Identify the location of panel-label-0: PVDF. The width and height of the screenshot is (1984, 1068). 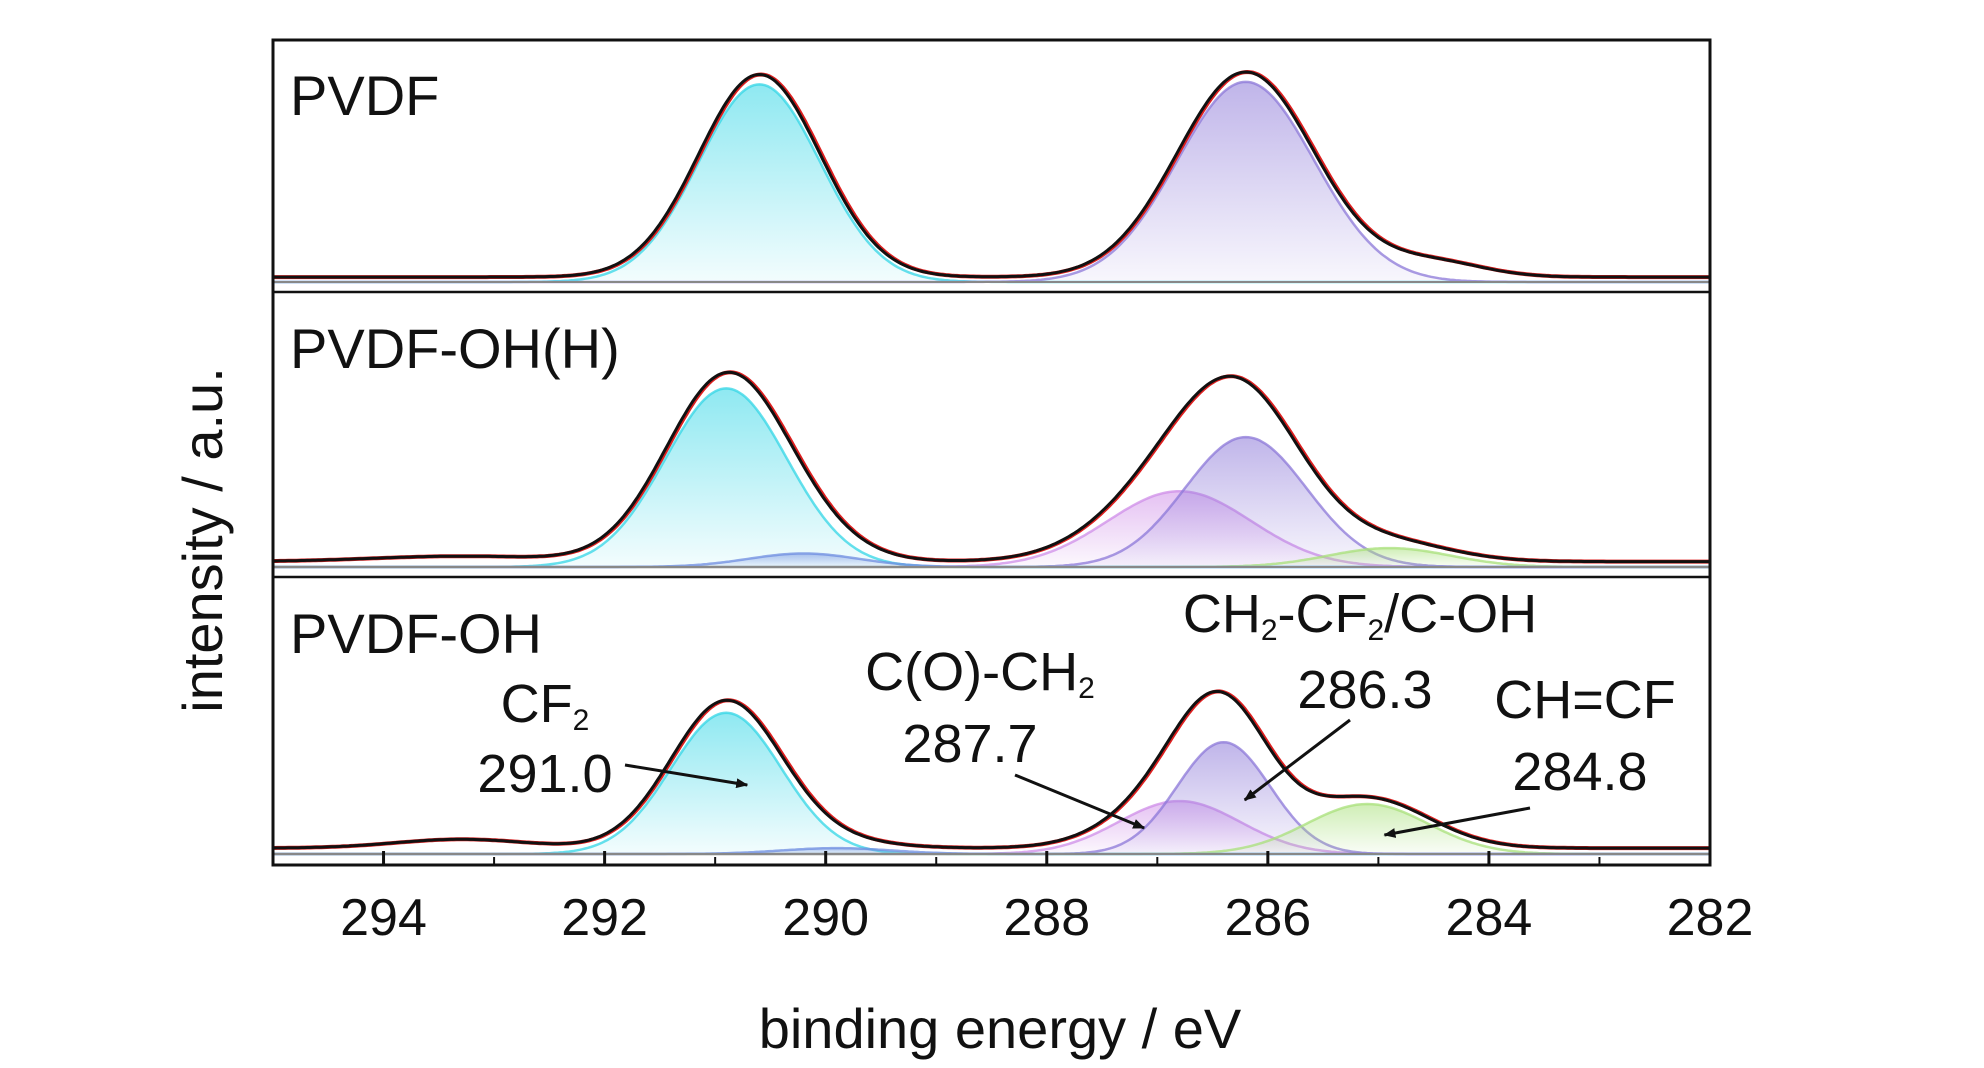
(364, 95).